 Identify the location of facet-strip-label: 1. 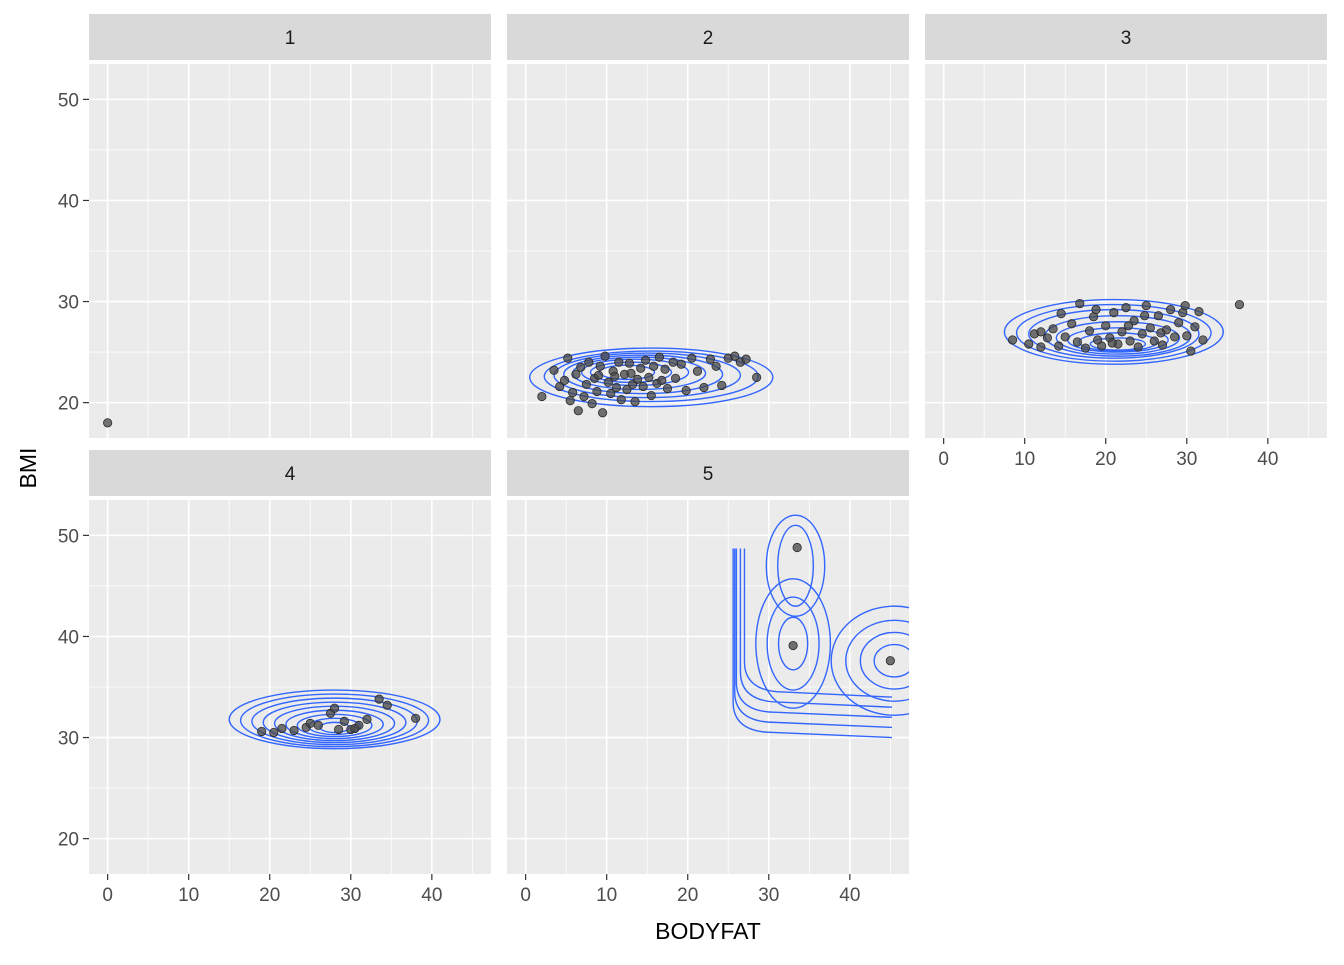
(290, 38).